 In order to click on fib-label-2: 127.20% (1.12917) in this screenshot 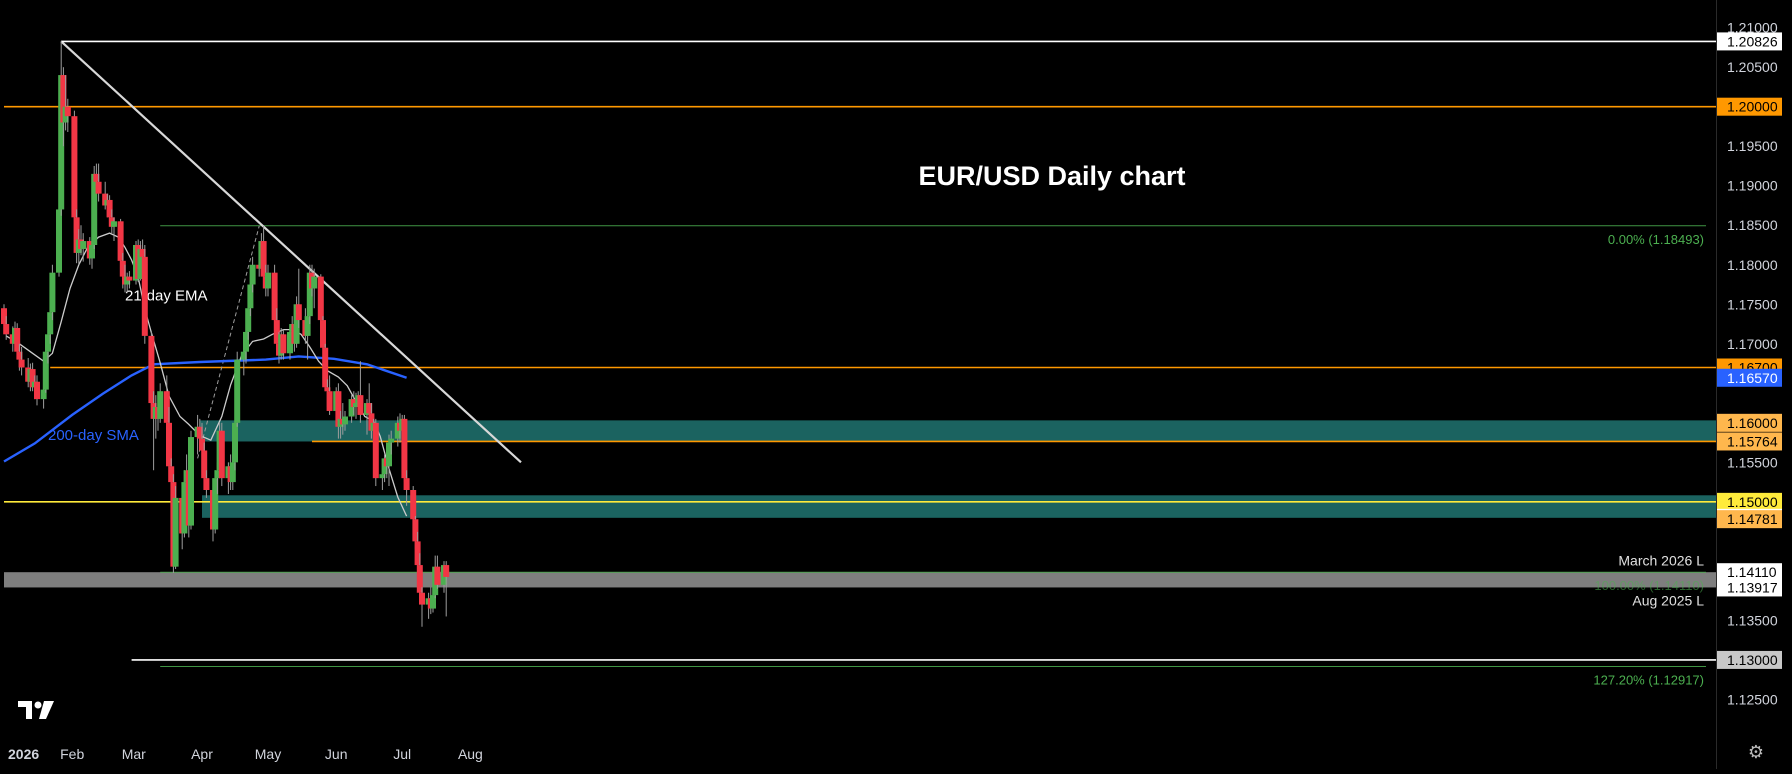, I will do `click(1648, 679)`.